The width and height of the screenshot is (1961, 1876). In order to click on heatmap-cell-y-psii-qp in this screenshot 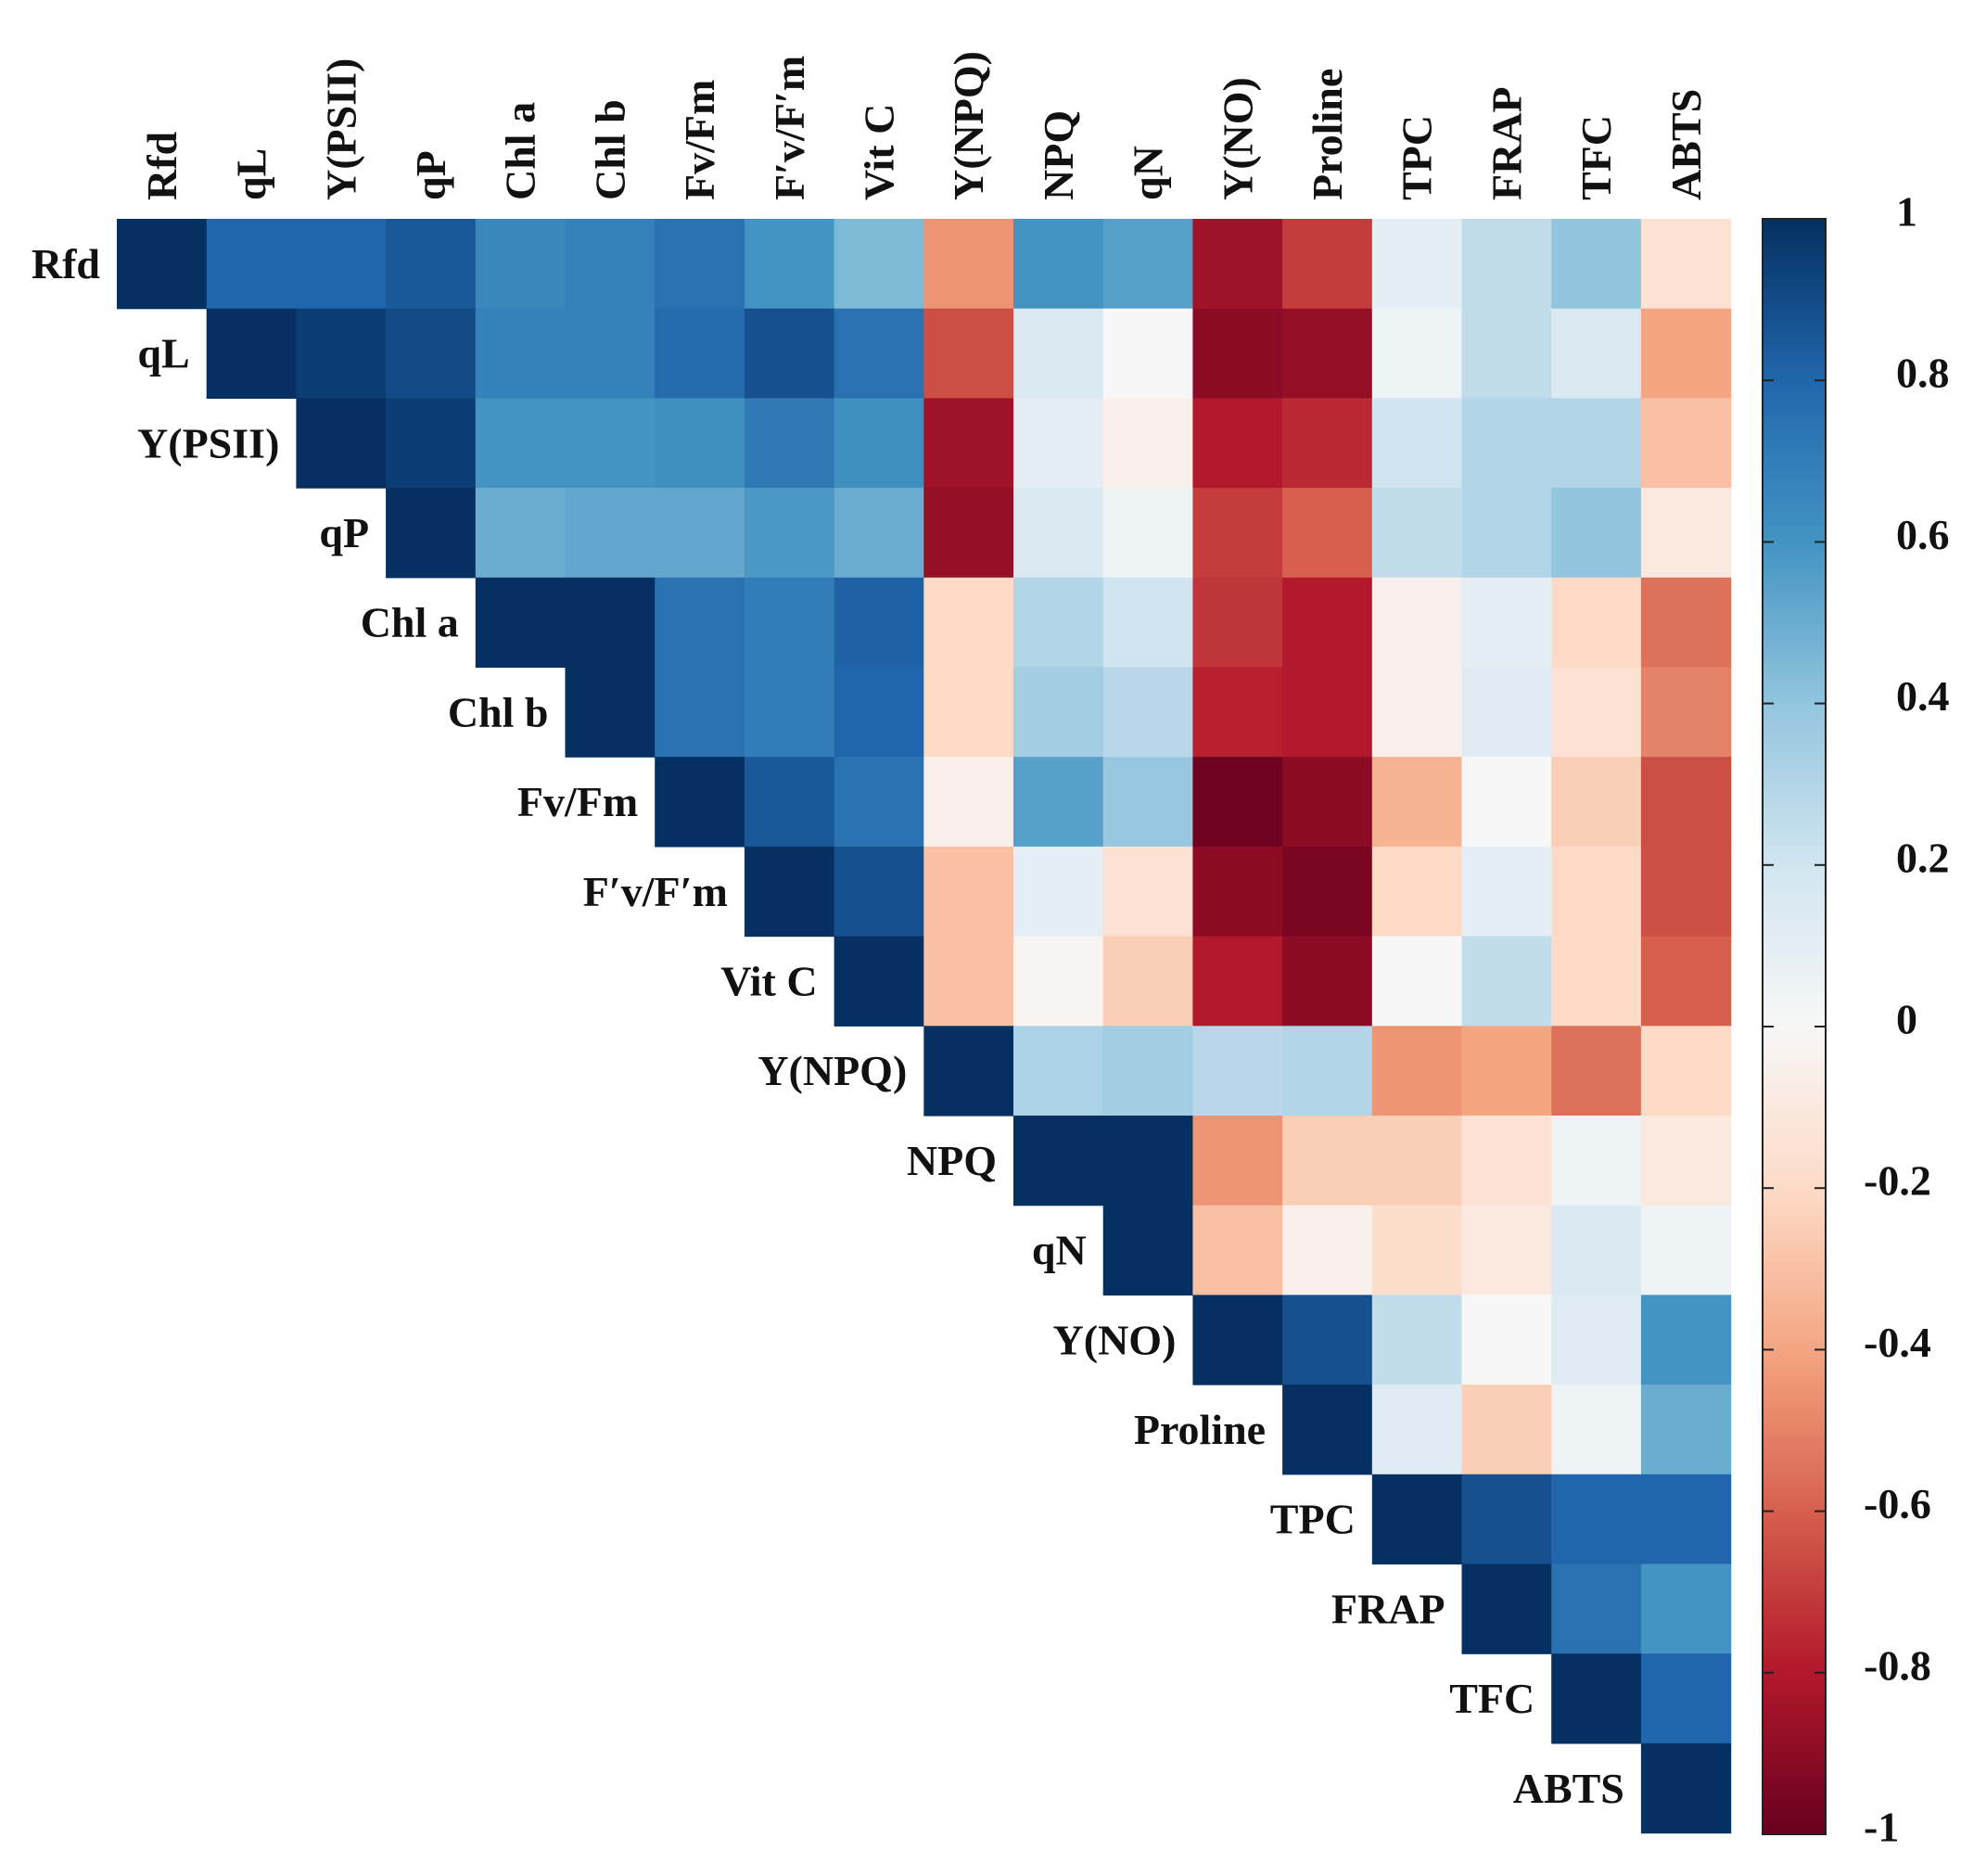, I will do `click(431, 444)`.